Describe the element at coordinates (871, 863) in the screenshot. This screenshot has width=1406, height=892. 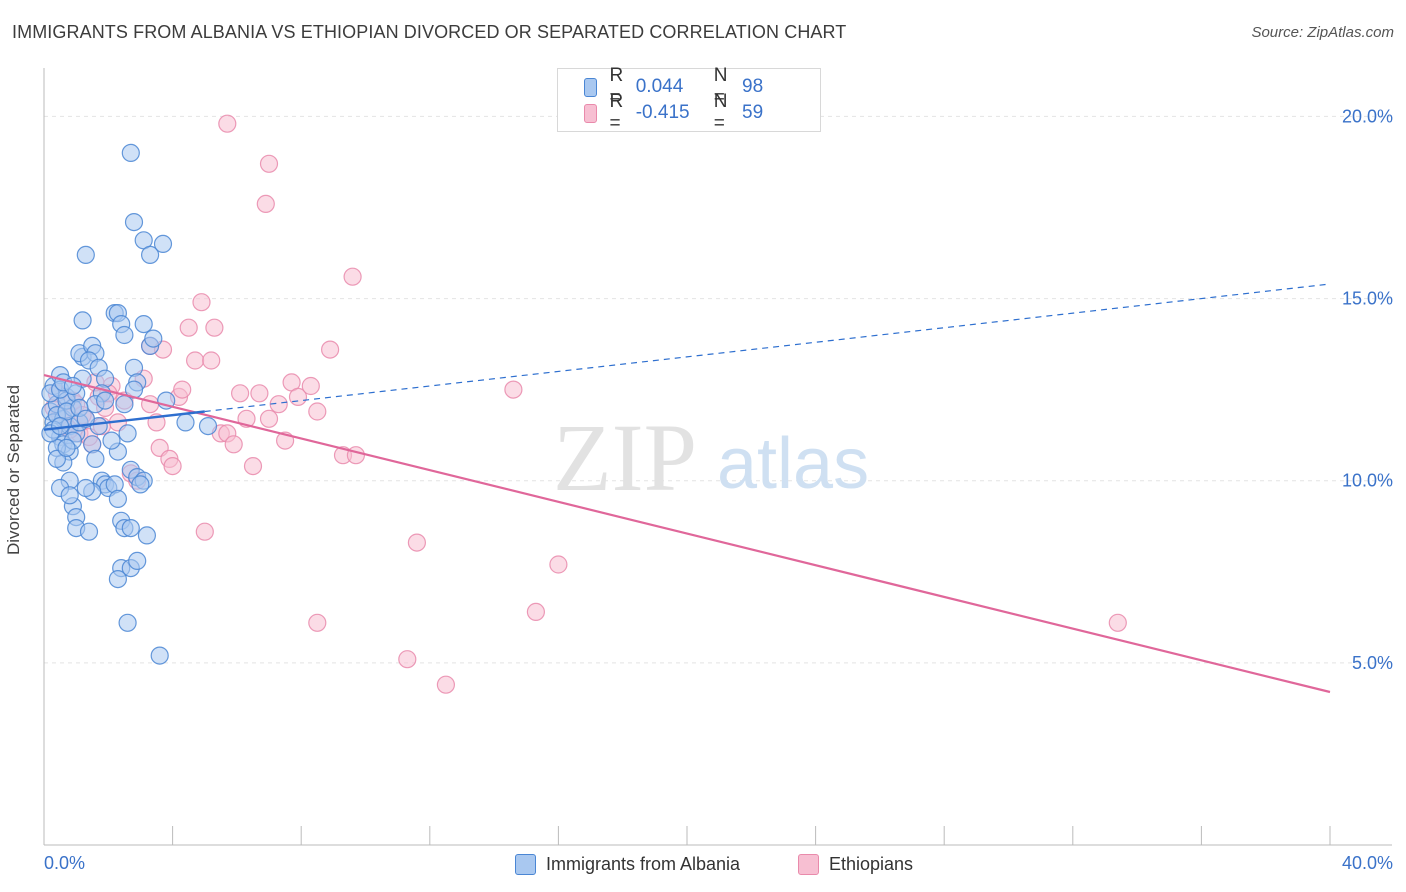
I see `legend-label-ethiopia: Ethiopians` at that location.